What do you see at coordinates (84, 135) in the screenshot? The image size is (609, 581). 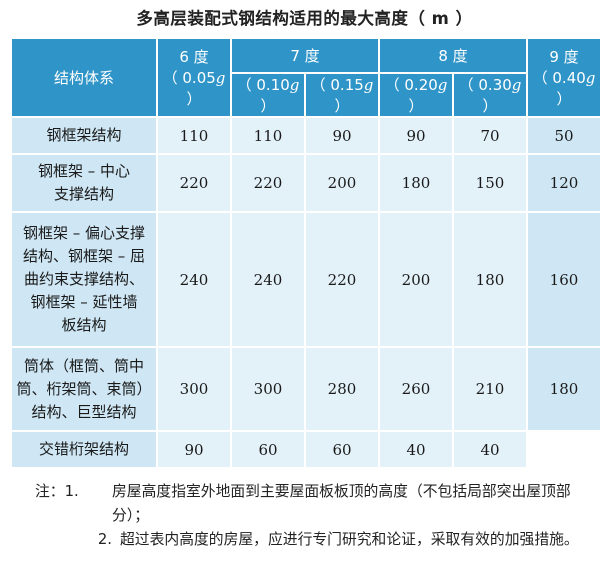 I see `row-label: 钢框架结构` at bounding box center [84, 135].